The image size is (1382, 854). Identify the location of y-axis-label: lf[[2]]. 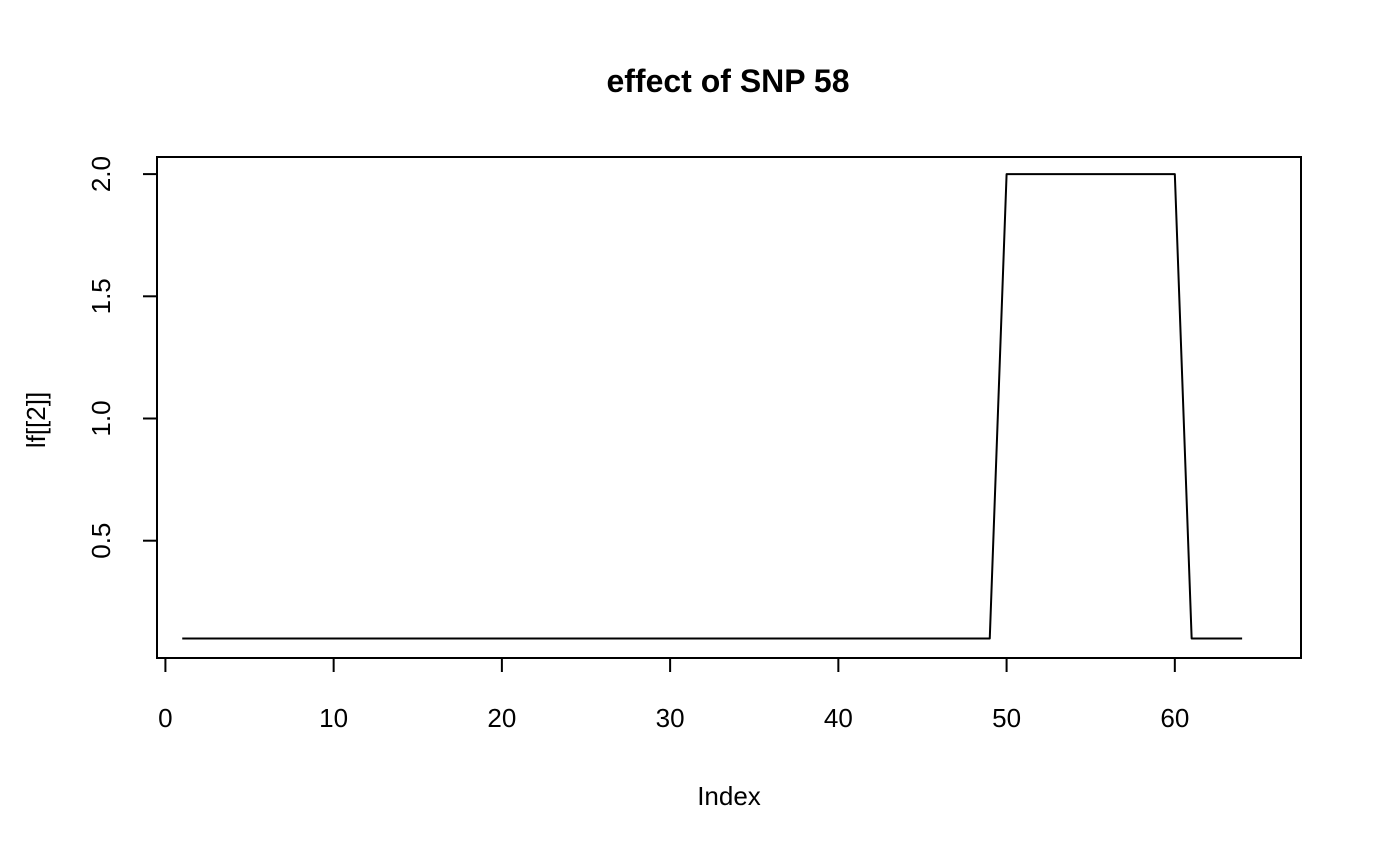
(36, 420).